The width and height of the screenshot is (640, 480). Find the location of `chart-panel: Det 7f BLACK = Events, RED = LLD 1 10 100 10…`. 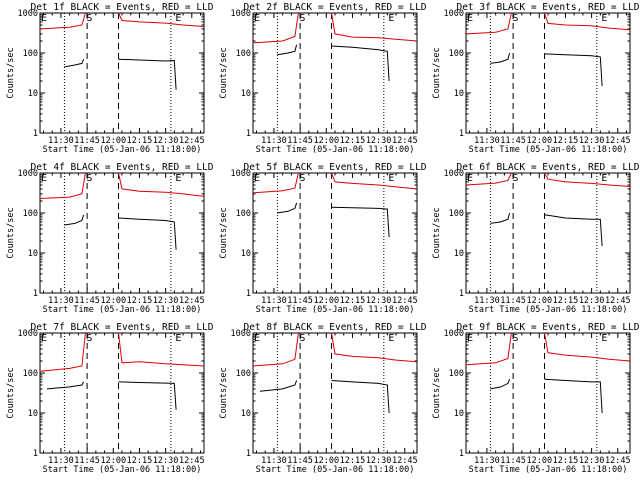

chart-panel: Det 7f BLACK = Events, RED = LLD 1 10 100 10… is located at coordinates (110, 398).